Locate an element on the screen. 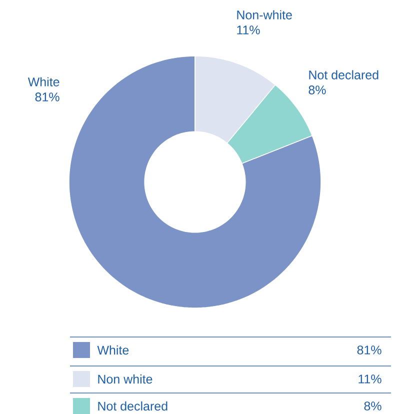 This screenshot has width=411, height=414. legend-label: White is located at coordinates (113, 350).